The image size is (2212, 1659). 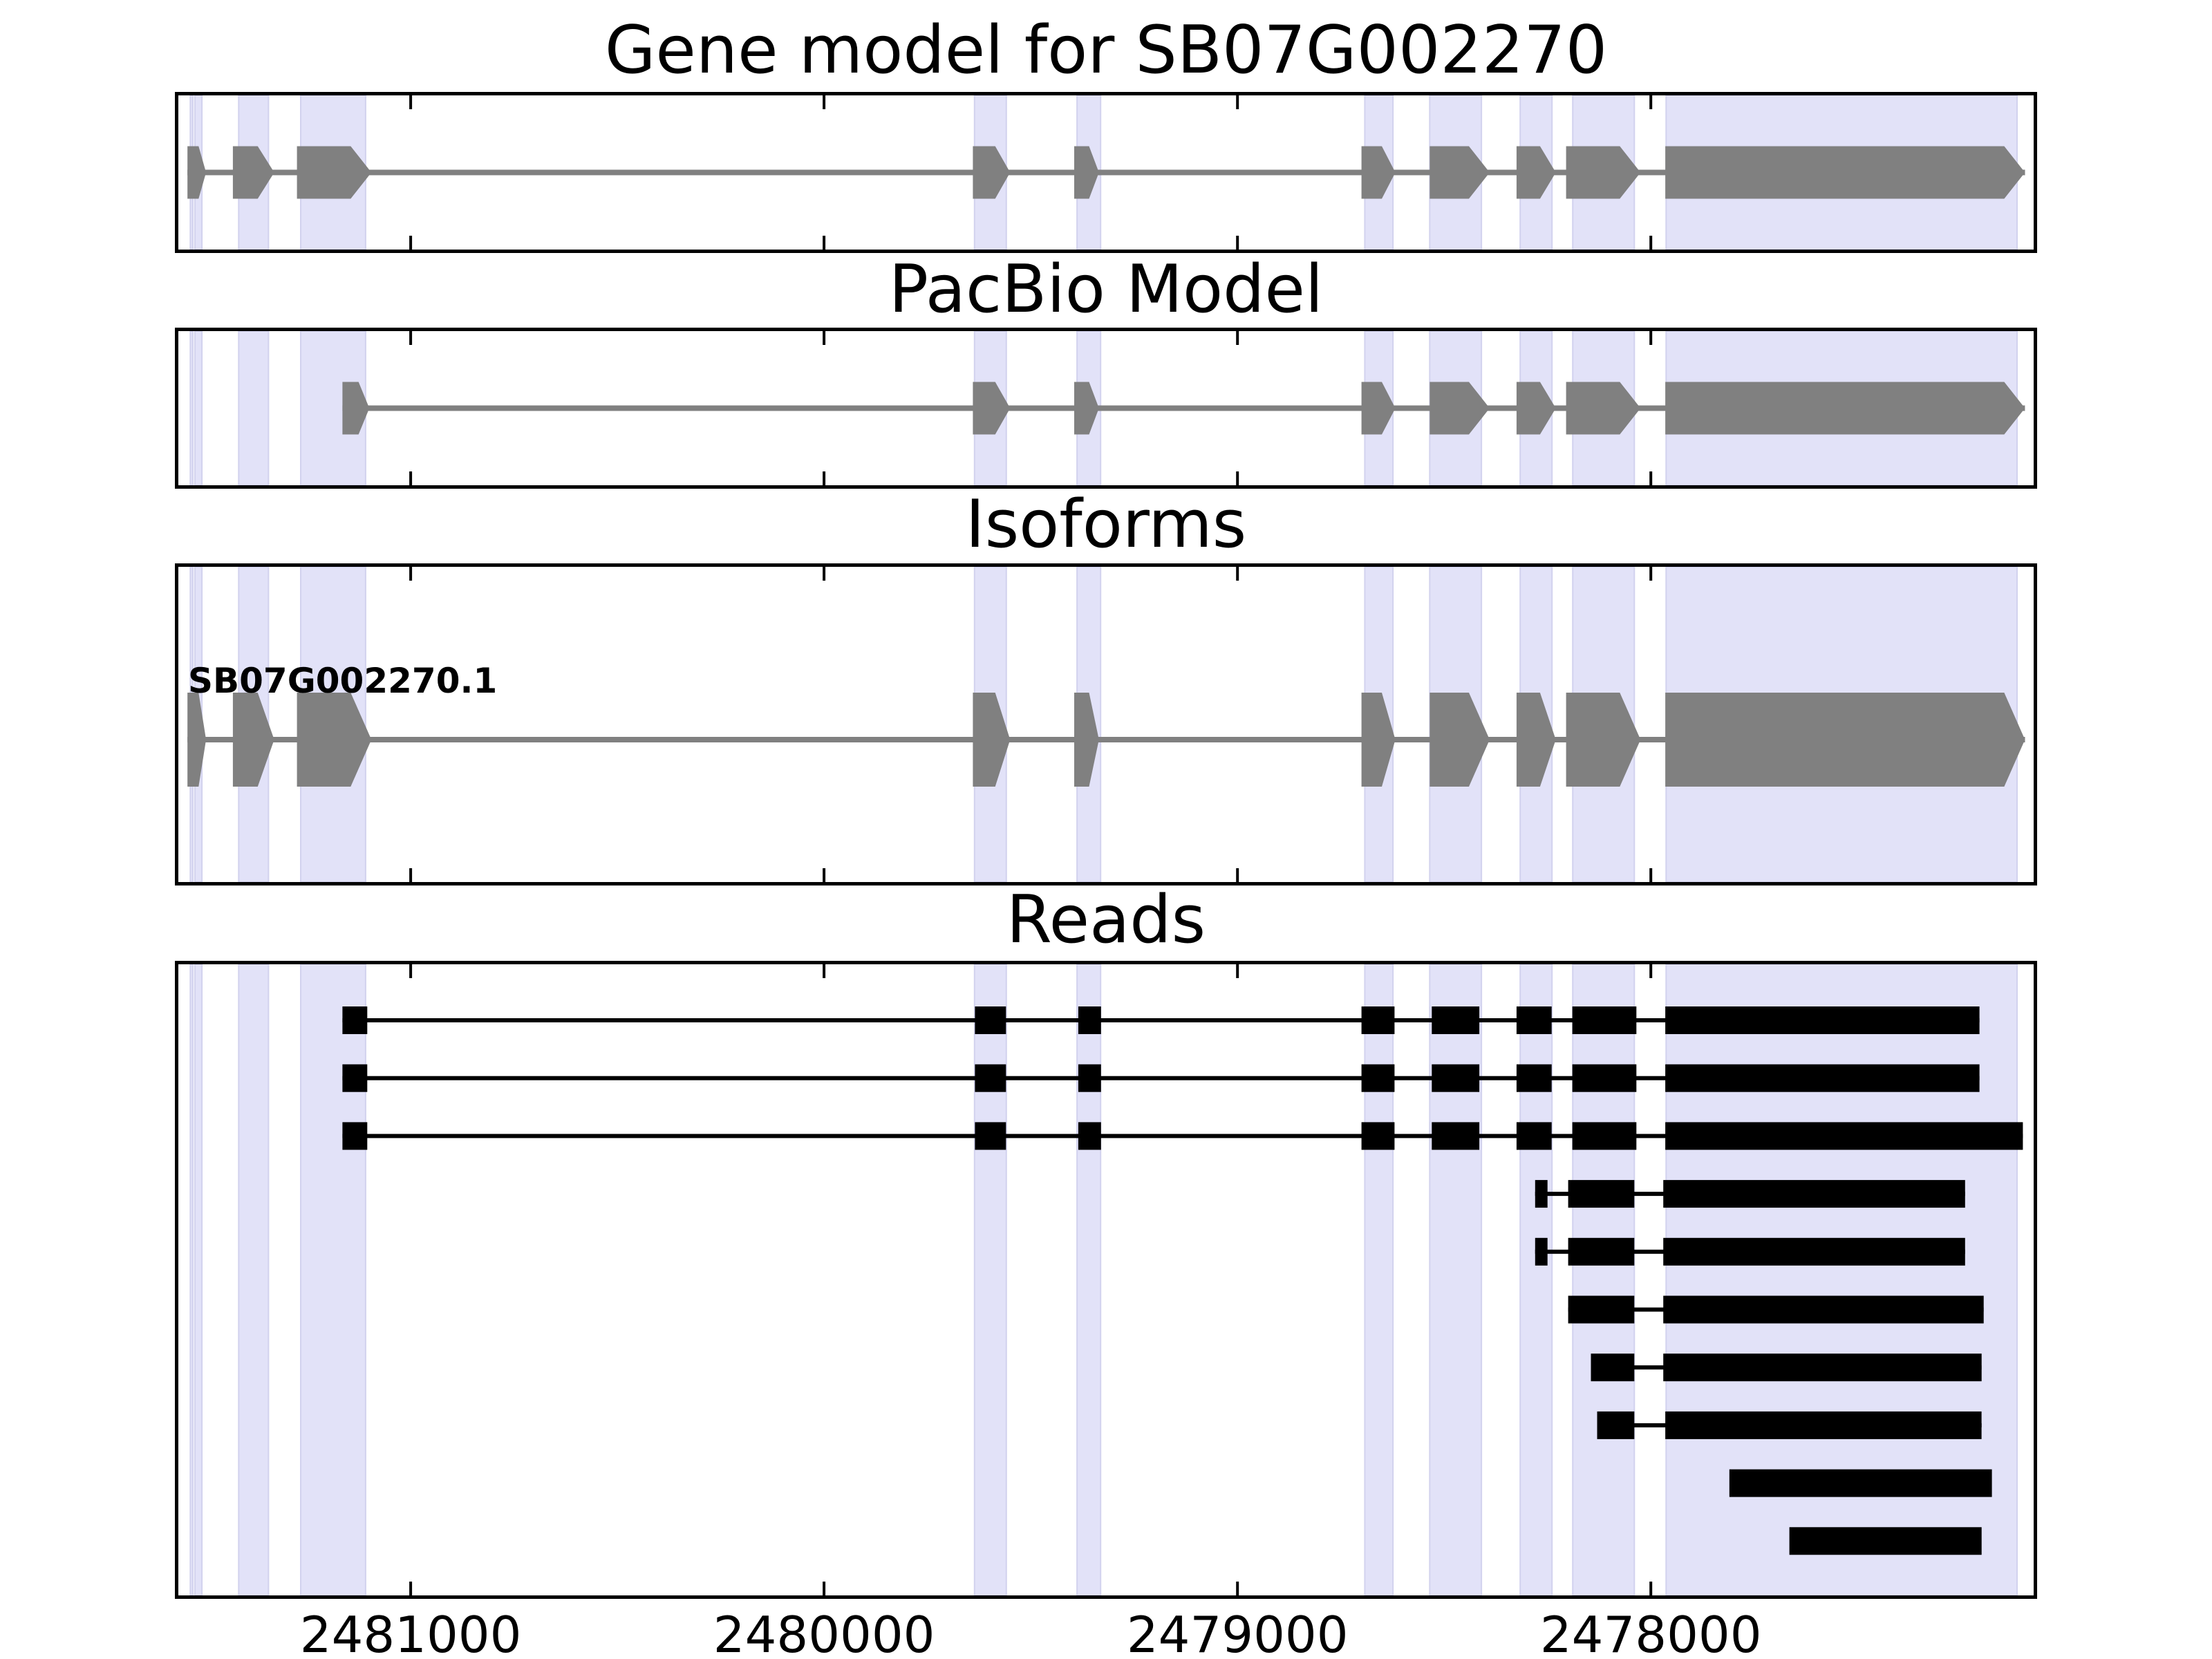 I want to click on x-tick-label: 2481000, so click(x=411, y=1633).